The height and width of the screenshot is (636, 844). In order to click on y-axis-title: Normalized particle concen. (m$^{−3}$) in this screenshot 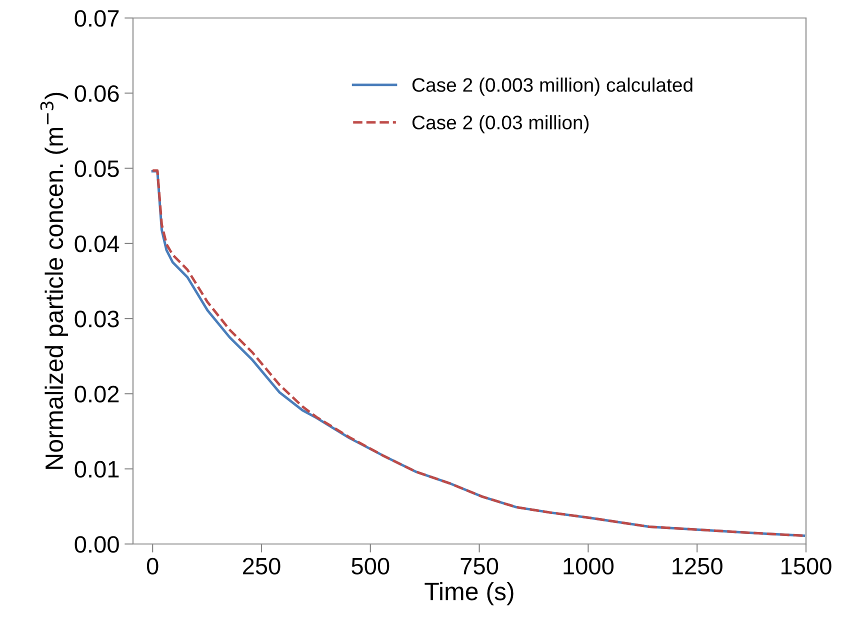, I will do `click(54, 280)`.